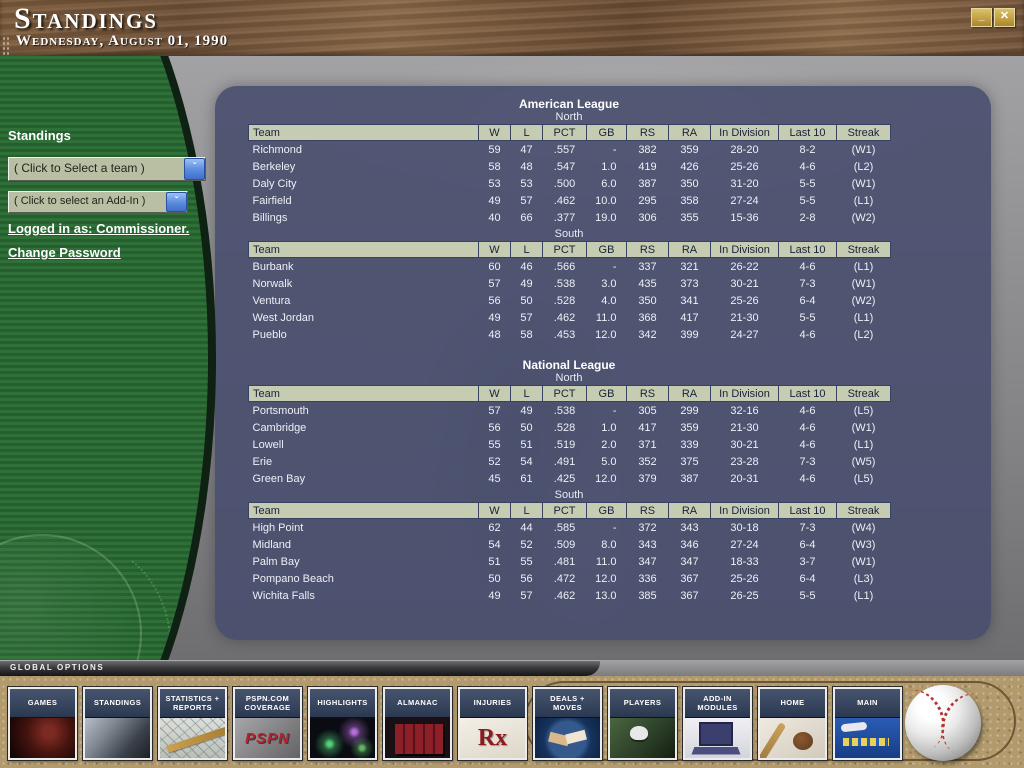  Describe the element at coordinates (609, 183) in the screenshot. I see `stat-cell: 6.0` at that location.